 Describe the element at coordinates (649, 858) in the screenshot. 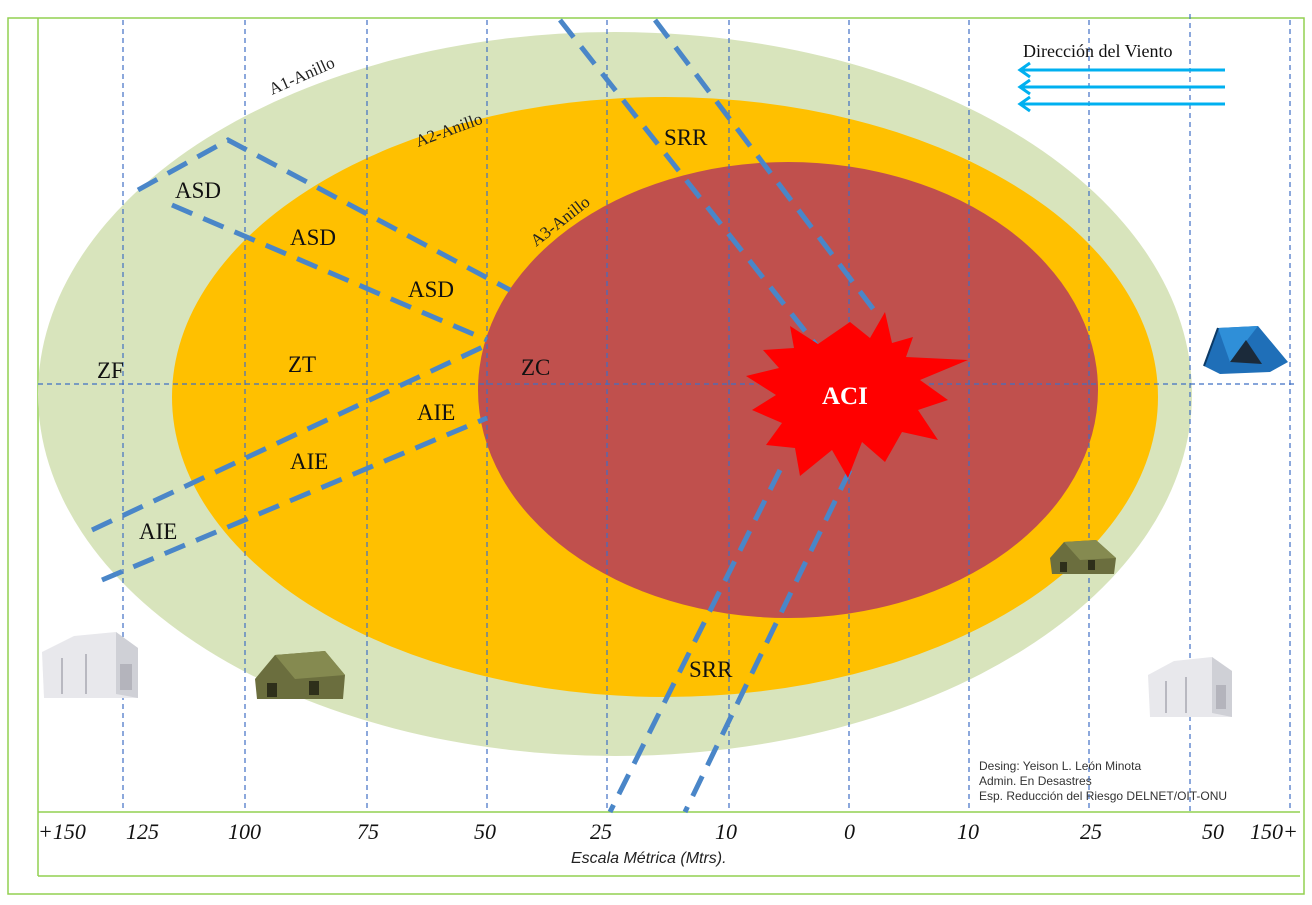

I see `scale-caption: Escala Métrica (Mtrs).` at that location.